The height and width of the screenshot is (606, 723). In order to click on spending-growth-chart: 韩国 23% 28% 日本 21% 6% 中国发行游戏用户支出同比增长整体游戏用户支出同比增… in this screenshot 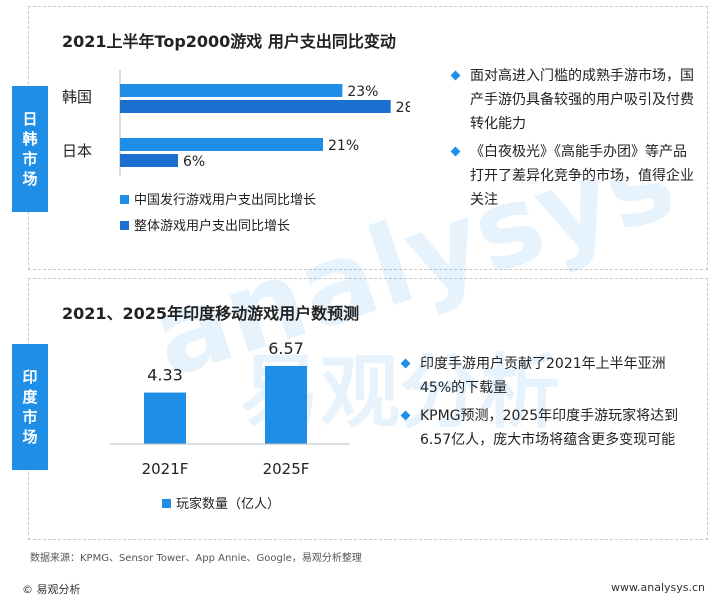, I will do `click(236, 152)`.